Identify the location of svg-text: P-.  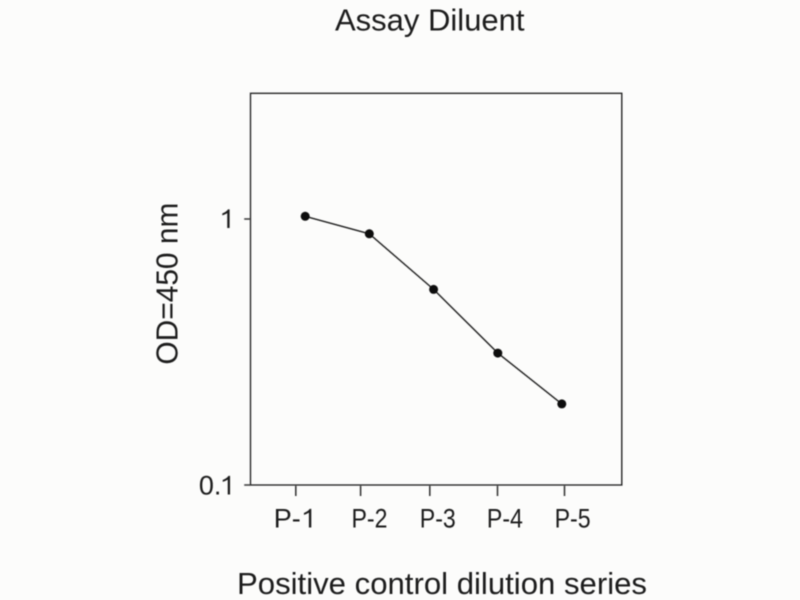
(287, 519).